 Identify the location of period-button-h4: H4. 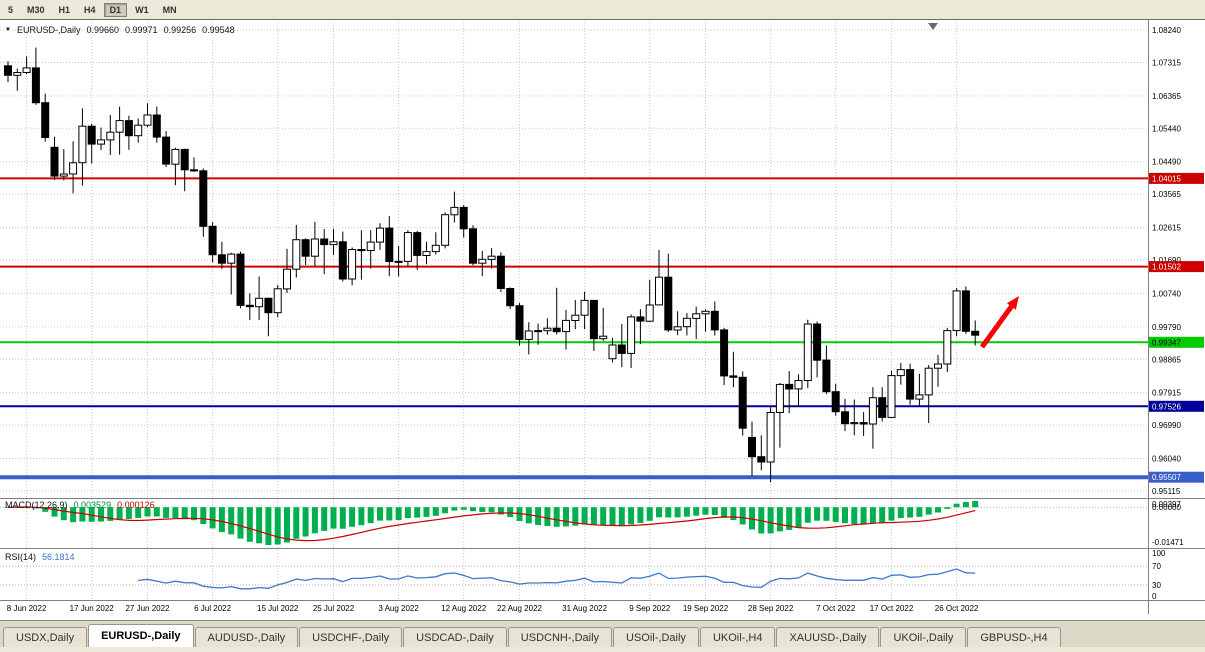
(90, 9).